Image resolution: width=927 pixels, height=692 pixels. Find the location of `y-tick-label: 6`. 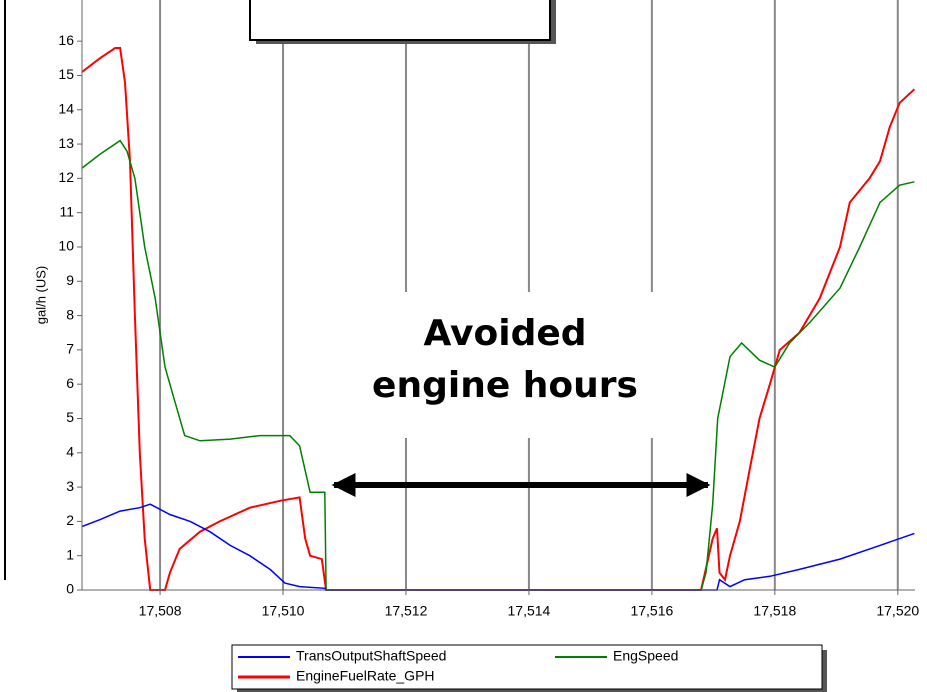

y-tick-label: 6 is located at coordinates (70, 383).